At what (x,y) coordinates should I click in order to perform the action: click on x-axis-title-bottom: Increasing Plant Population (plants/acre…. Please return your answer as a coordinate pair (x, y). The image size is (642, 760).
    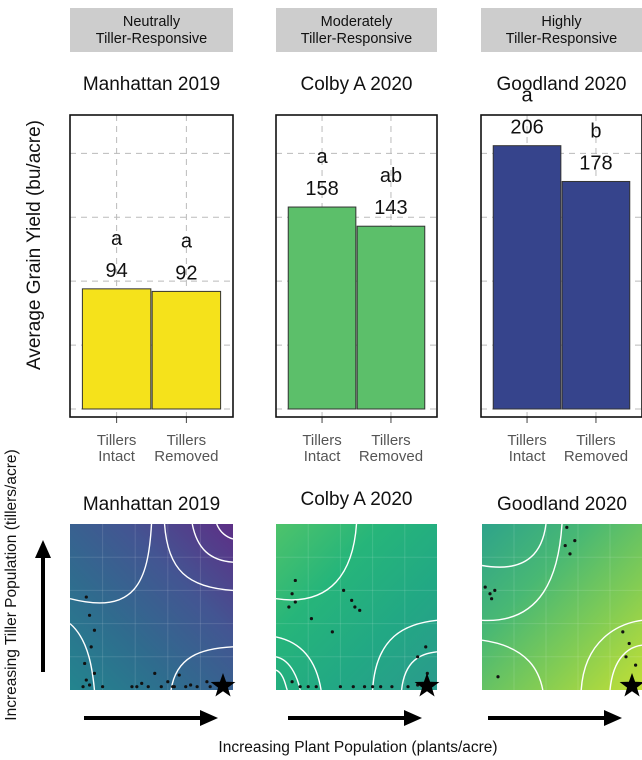
    Looking at the image, I should click on (357, 747).